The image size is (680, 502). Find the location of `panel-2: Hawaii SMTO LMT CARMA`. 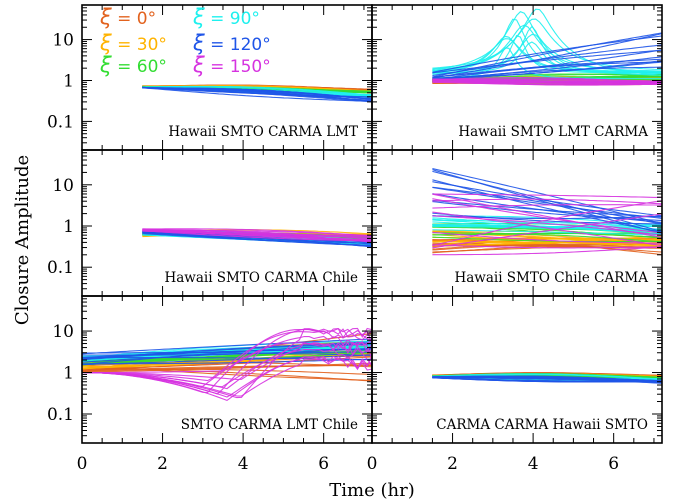

panel-2: Hawaii SMTO LMT CARMA is located at coordinates (517, 77).